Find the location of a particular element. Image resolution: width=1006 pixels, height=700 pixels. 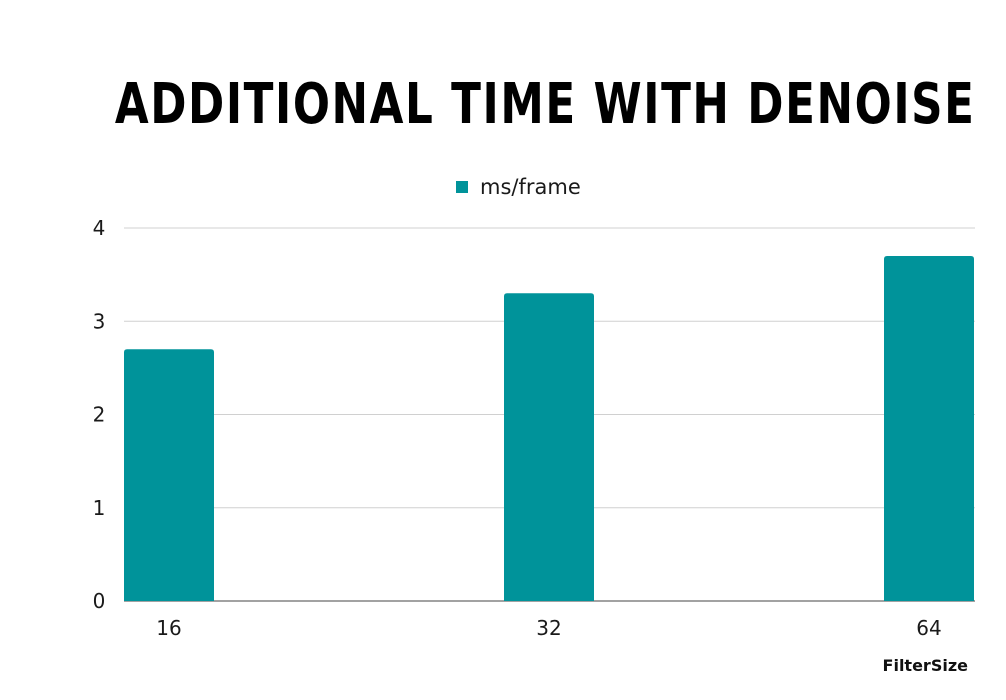

chart-title: ADDITIONAL TIME WITH DENOISE is located at coordinates (545, 104).